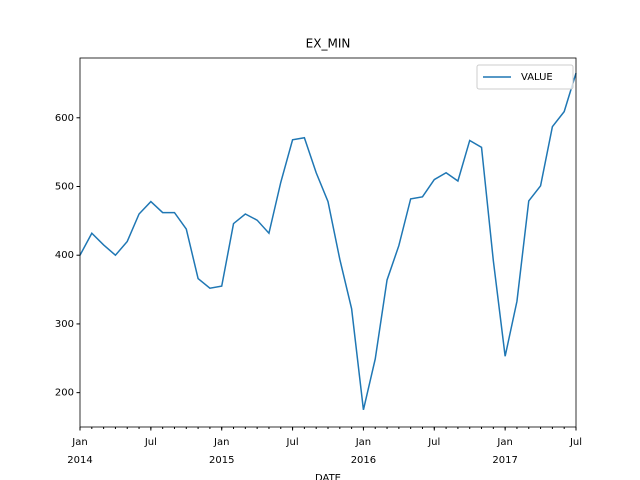  I want to click on x-axis-label: DATE, so click(328, 476).